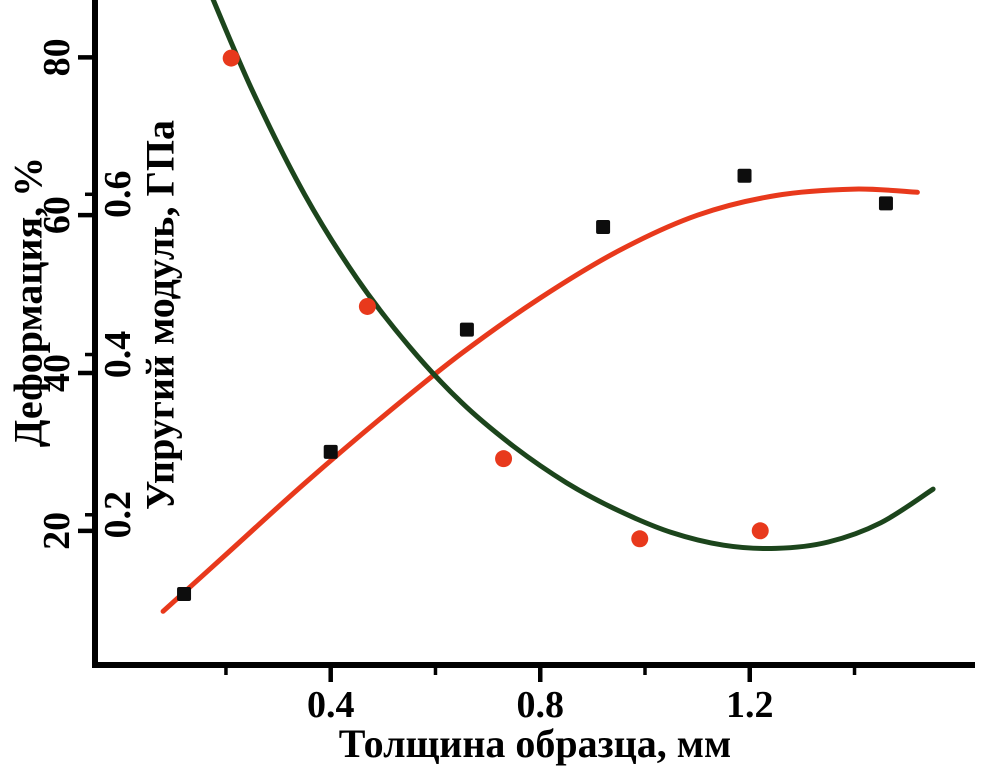  I want to click on y-tick-label-modulus: 0.6, so click(118, 195).